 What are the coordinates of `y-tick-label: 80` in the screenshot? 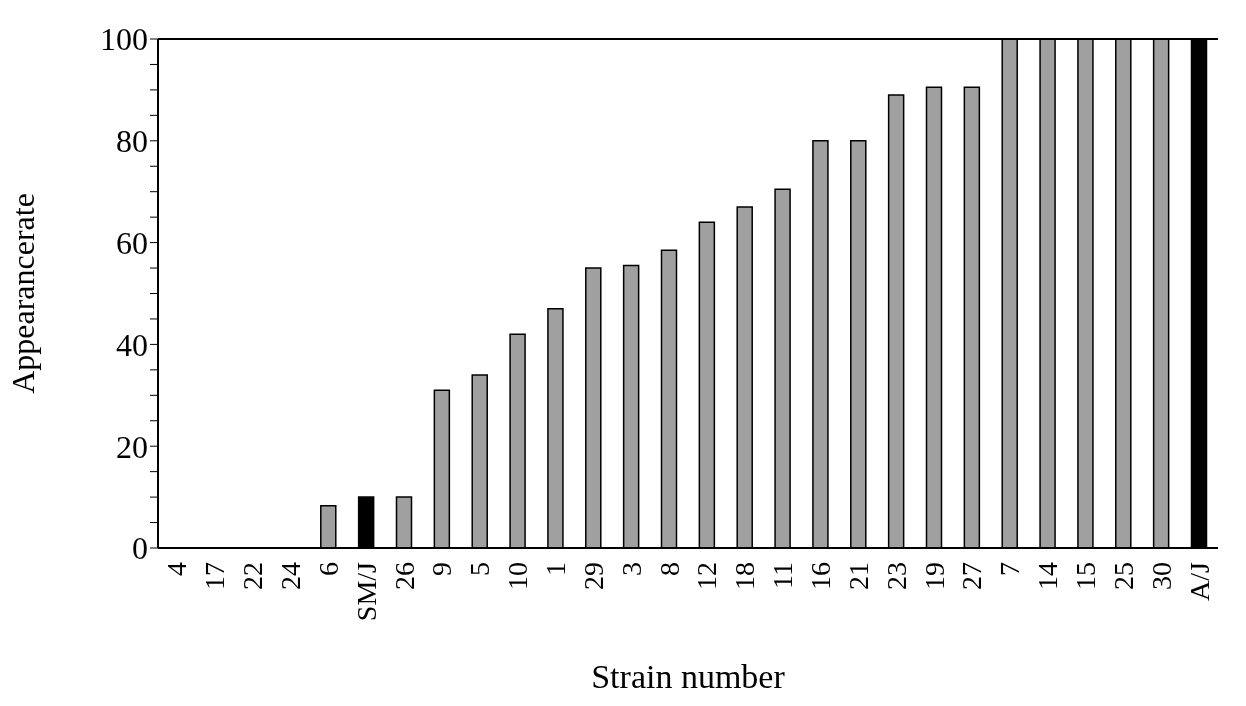 It's located at (132, 141).